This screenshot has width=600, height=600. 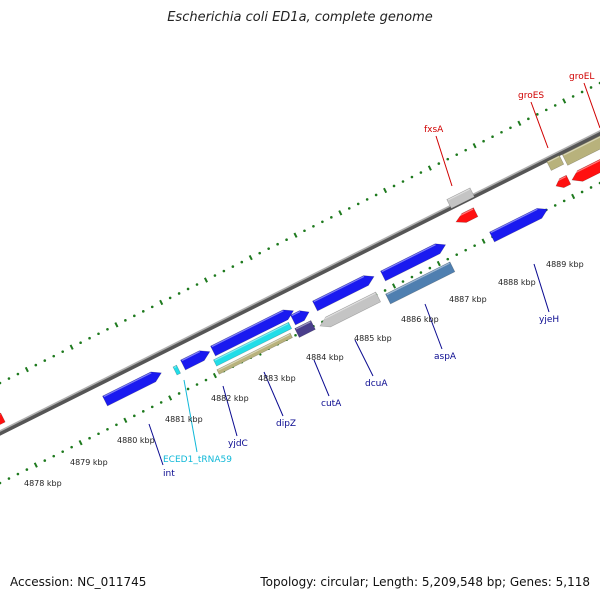 What do you see at coordinates (413, 262) in the screenshot?
I see `gene-aspA-fwd-arrow` at bounding box center [413, 262].